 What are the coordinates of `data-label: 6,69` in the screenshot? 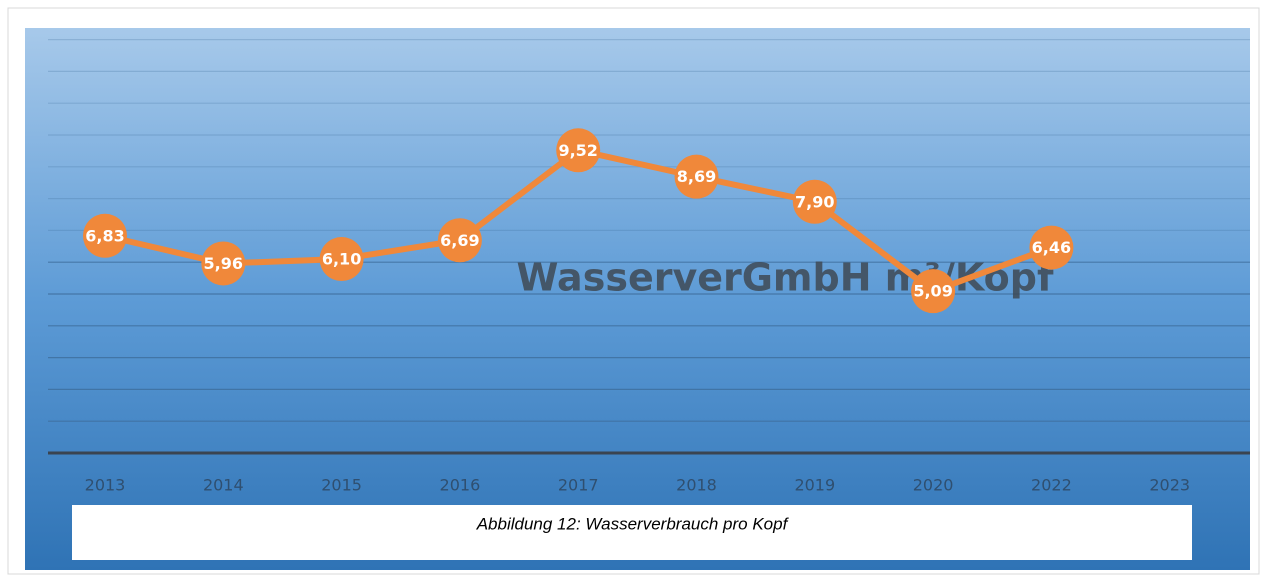 It's located at (459, 240).